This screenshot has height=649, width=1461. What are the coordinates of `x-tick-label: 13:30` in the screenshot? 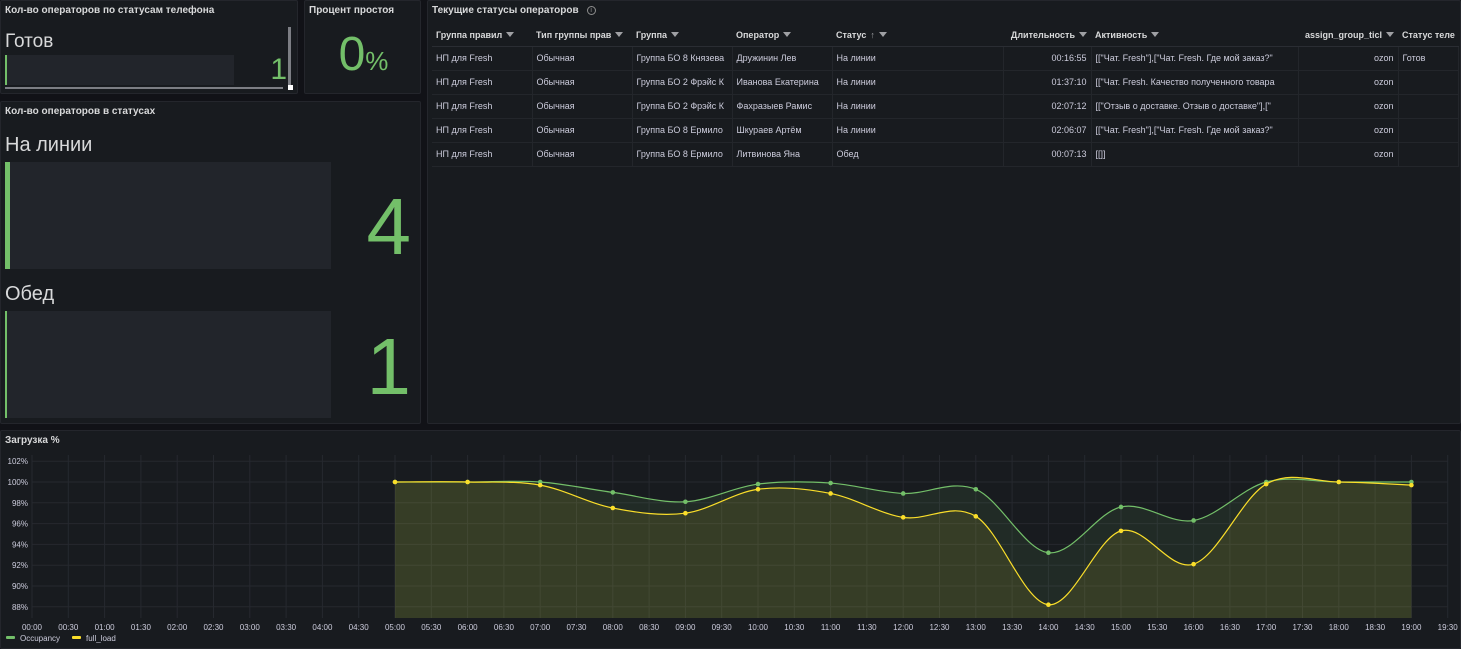 It's located at (1012, 627).